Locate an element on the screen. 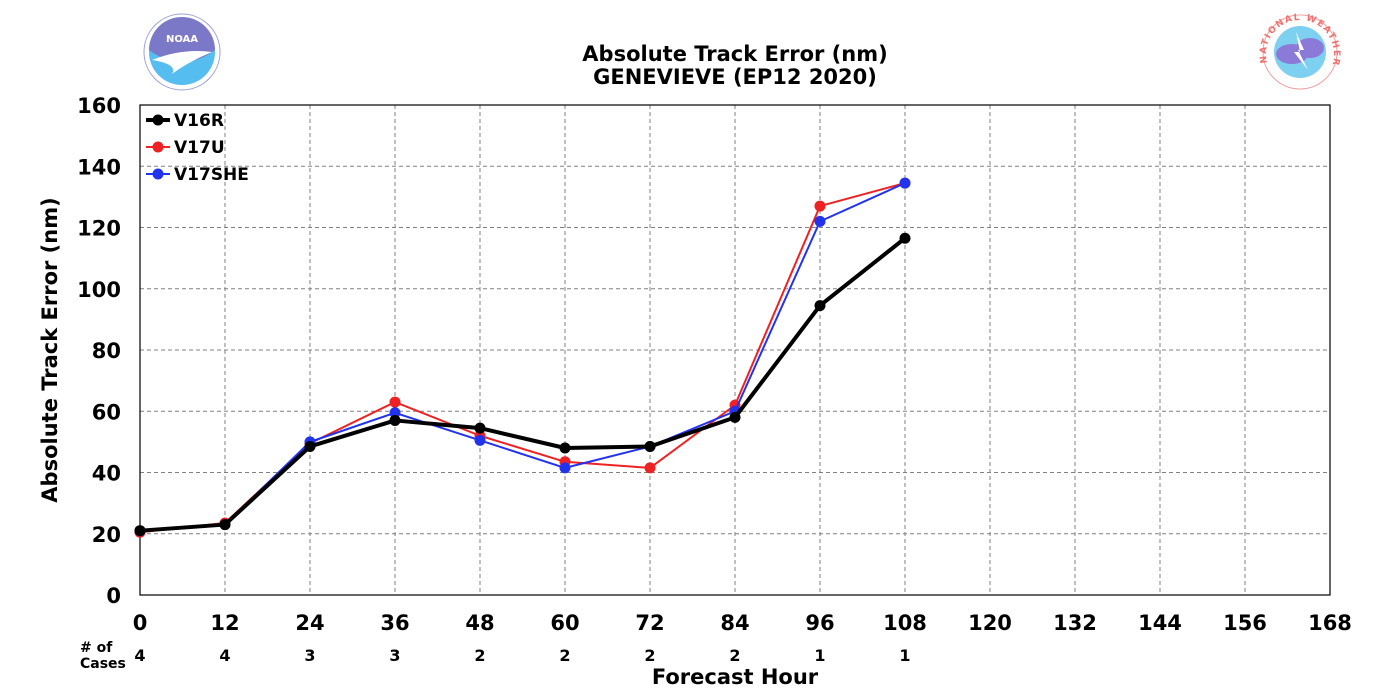 This screenshot has width=1400, height=700. chart-subtitle: GENEVIEVE (EP12 2020) is located at coordinates (735, 77).